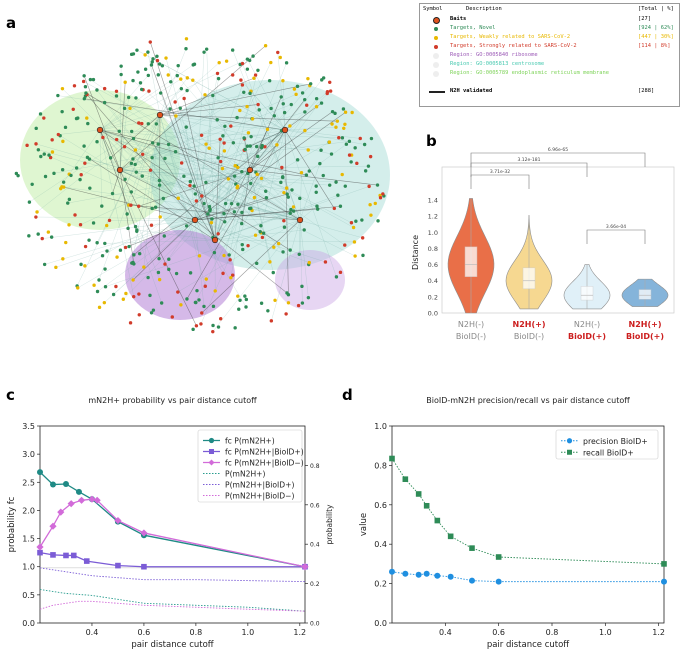 The height and width of the screenshot is (649, 685). What do you see at coordinates (285, 130) in the screenshot?
I see `bait-node` at bounding box center [285, 130].